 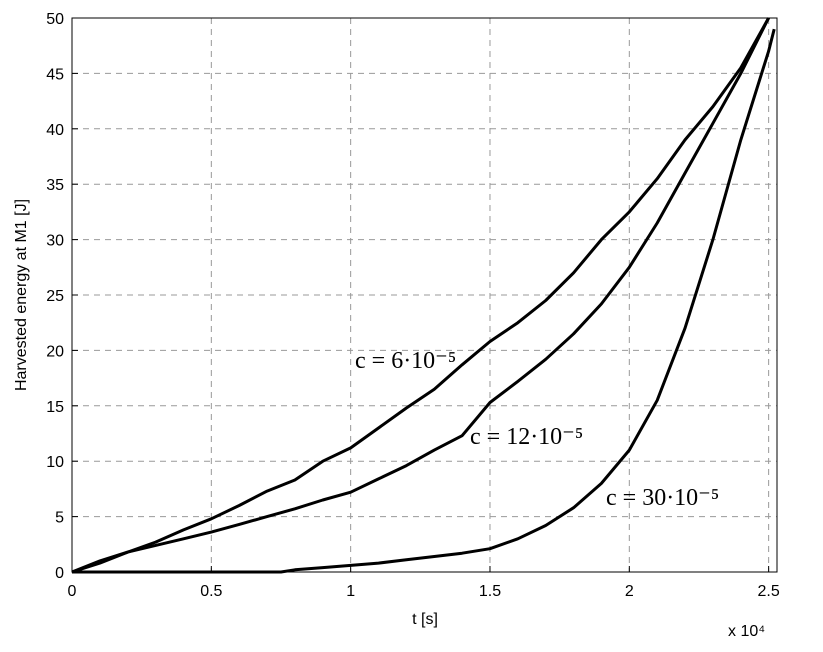 What do you see at coordinates (55, 185) in the screenshot?
I see `y-tick-label: 35` at bounding box center [55, 185].